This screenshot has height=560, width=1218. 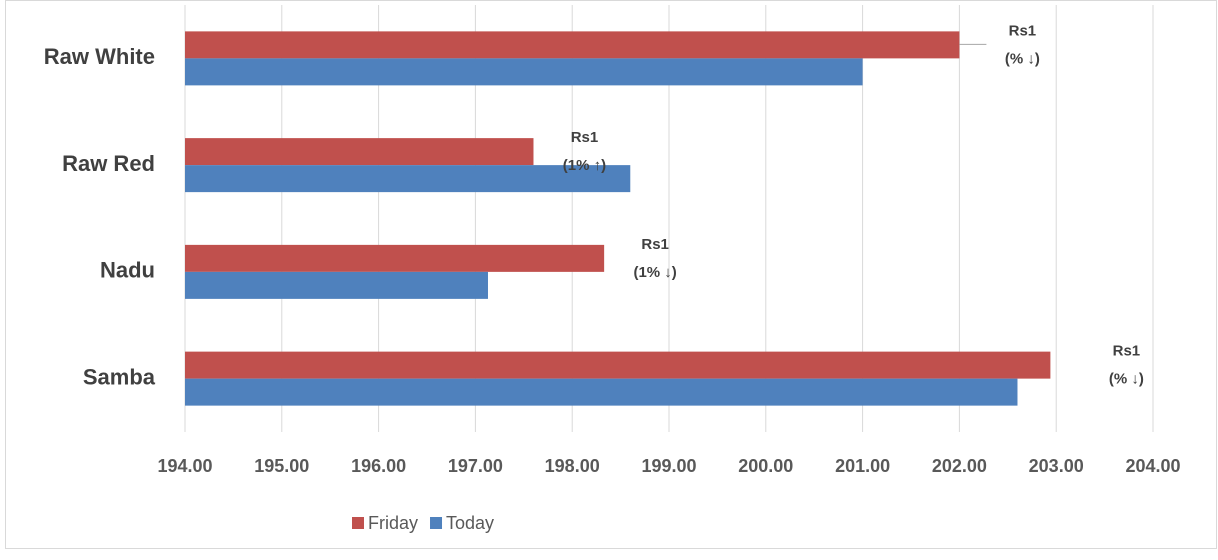 What do you see at coordinates (959, 466) in the screenshot?
I see `x-tick-label: 202.00` at bounding box center [959, 466].